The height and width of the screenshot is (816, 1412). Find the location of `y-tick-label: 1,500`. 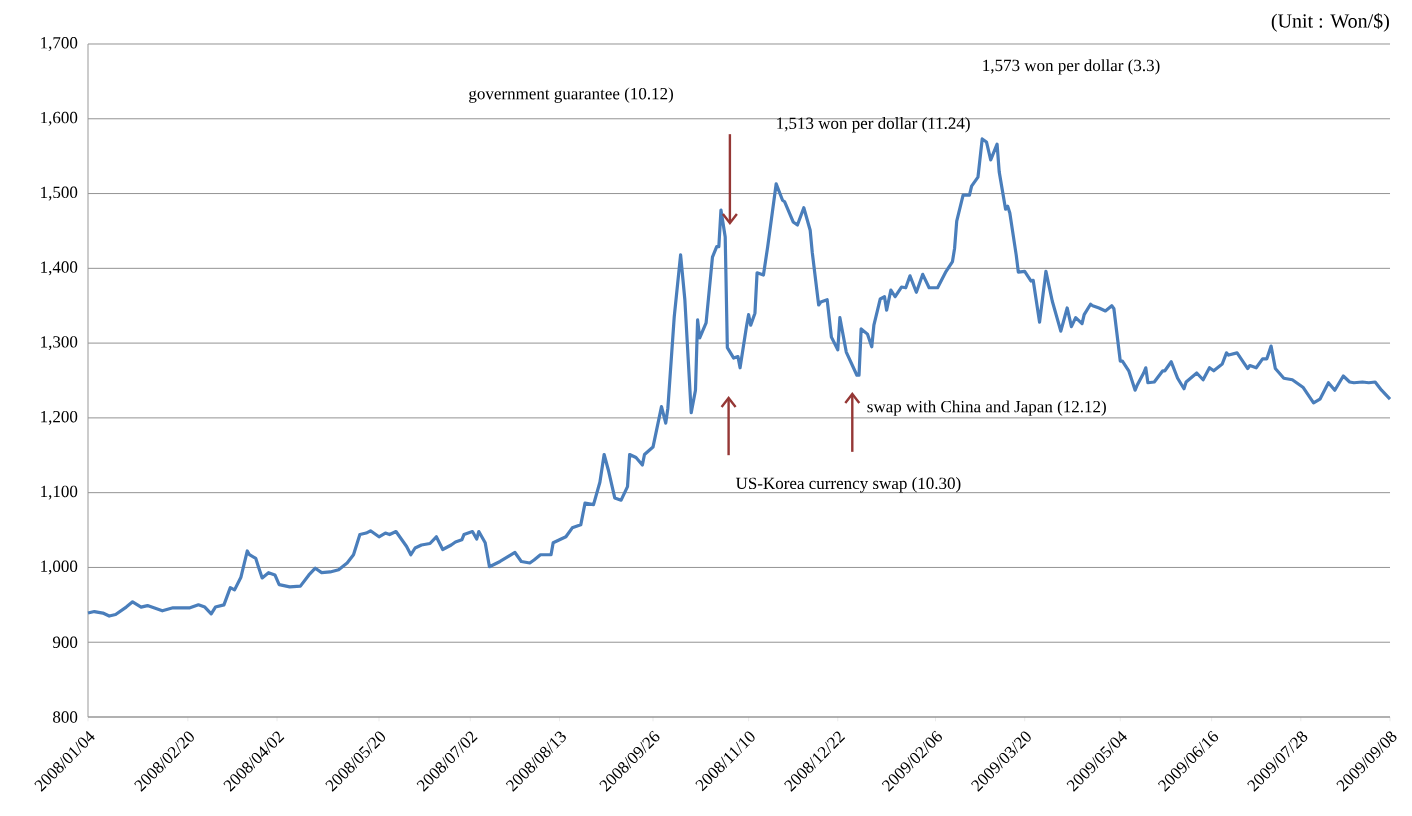

y-tick-label: 1,500 is located at coordinates (59, 193).